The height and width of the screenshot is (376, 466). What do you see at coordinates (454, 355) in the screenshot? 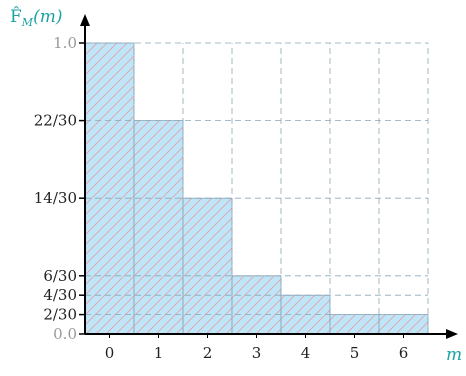
I see `x-axis-title: m` at bounding box center [454, 355].